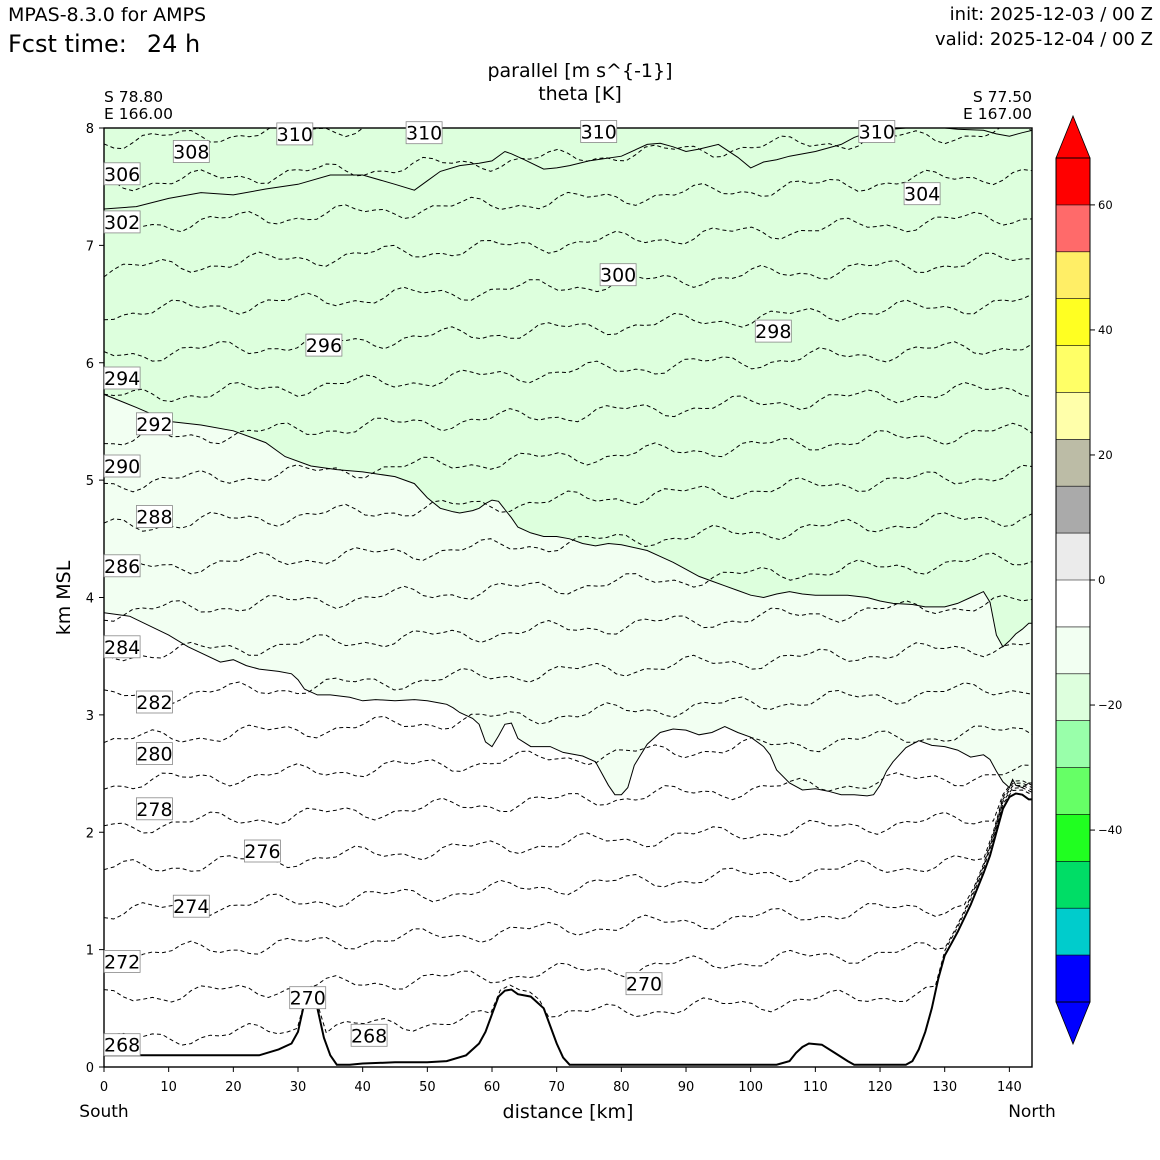 This screenshot has width=1160, height=1160. What do you see at coordinates (168, 1087) in the screenshot?
I see `x-tick-label: 10` at bounding box center [168, 1087].